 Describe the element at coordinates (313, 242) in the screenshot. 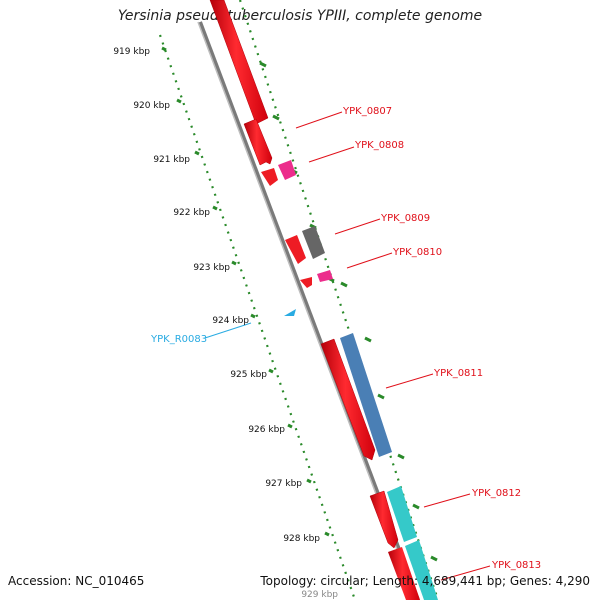

I see `gene-block-ypk0809-right` at that location.